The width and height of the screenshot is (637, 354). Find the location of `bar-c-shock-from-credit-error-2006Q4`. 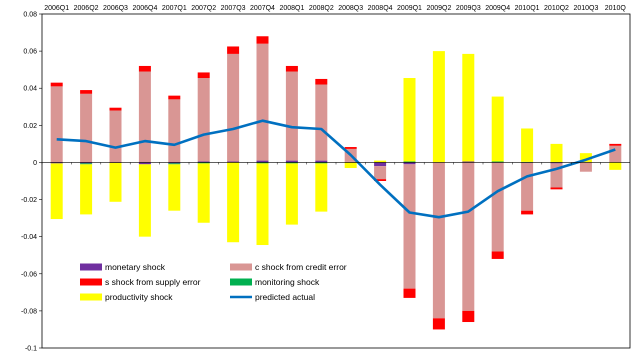

bar-c-shock-from-credit-error-2006Q4 is located at coordinates (144, 117).